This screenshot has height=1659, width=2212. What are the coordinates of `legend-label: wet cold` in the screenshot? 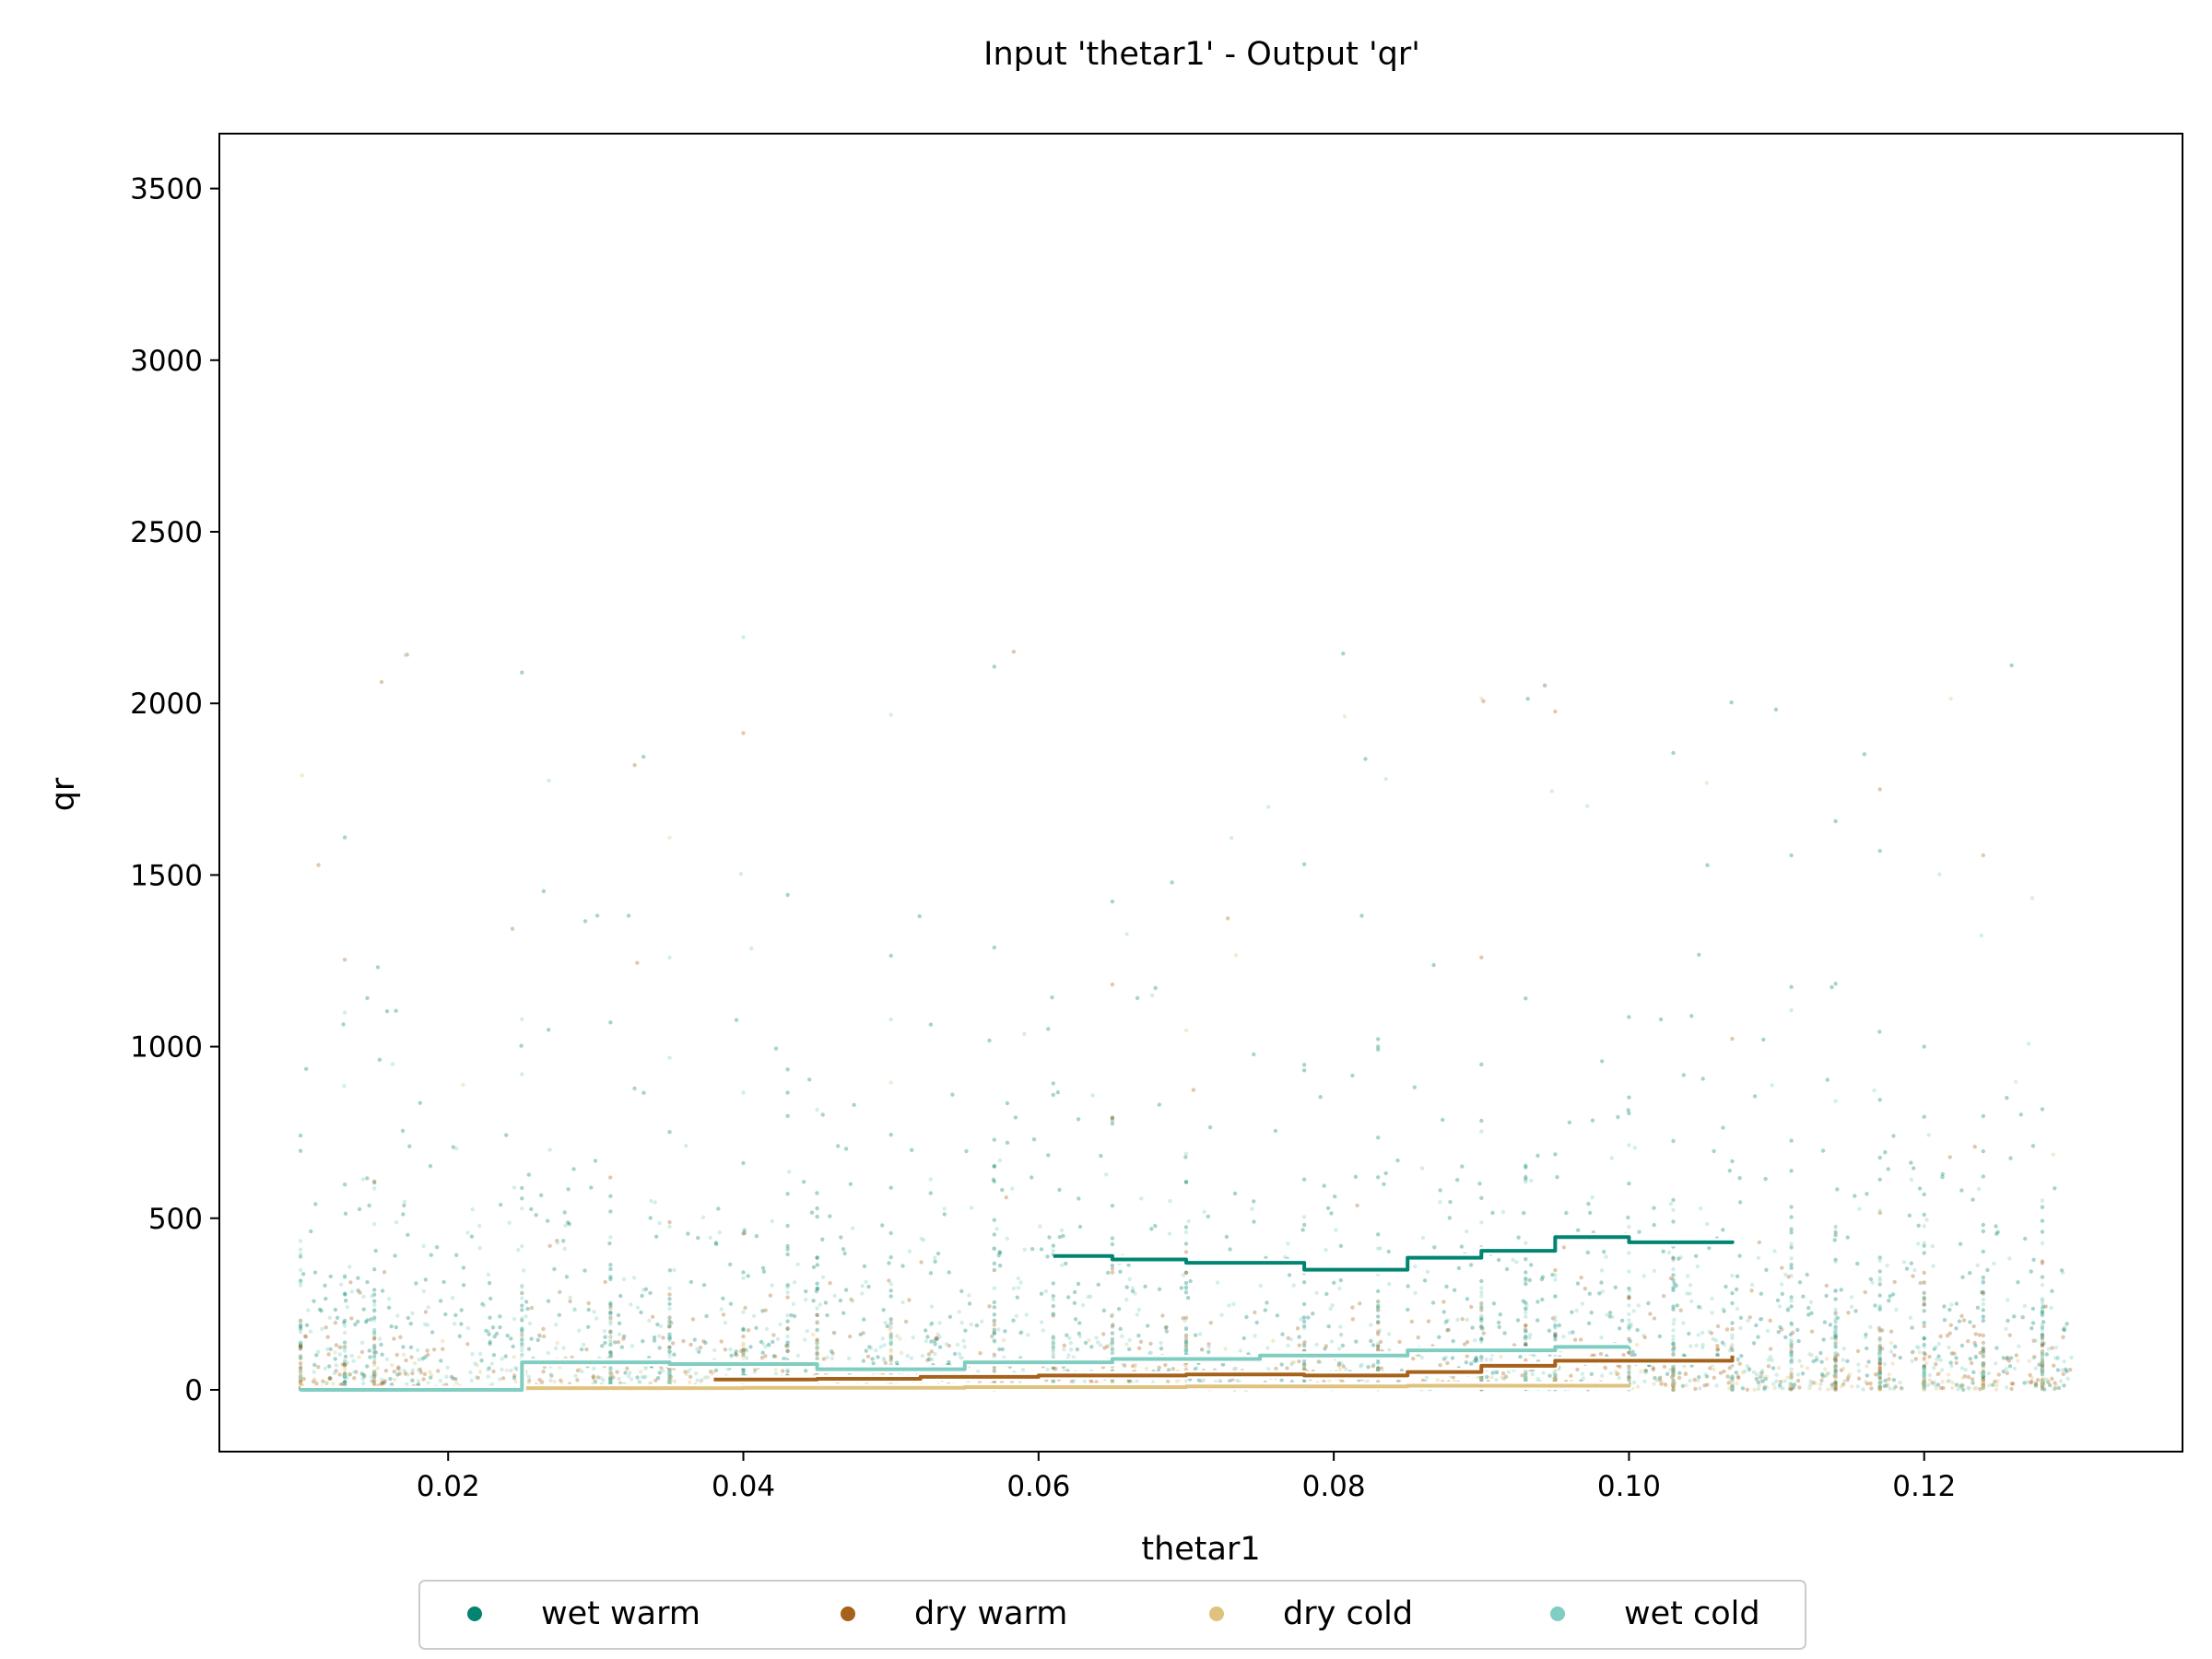 It's located at (1692, 1613).